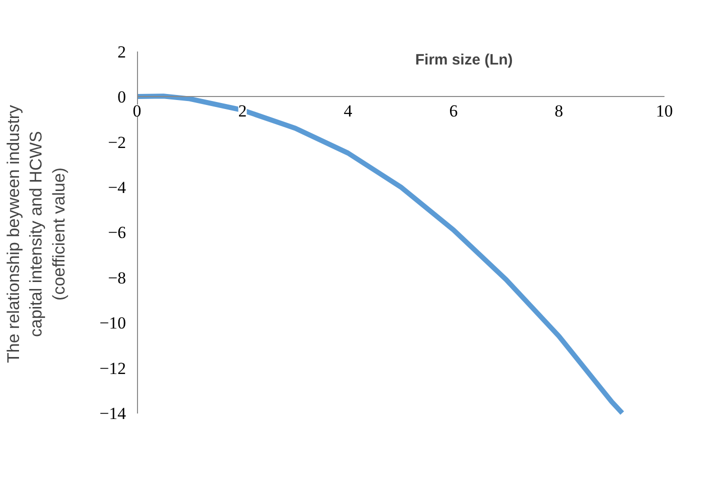 The width and height of the screenshot is (713, 482). What do you see at coordinates (348, 111) in the screenshot?
I see `x-tick-label: 4` at bounding box center [348, 111].